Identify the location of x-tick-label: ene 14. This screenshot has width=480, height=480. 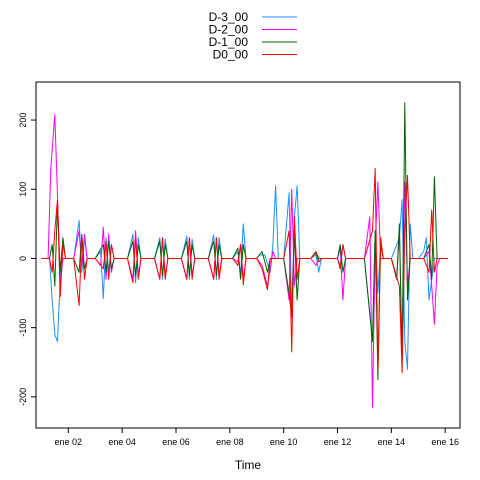
(392, 442).